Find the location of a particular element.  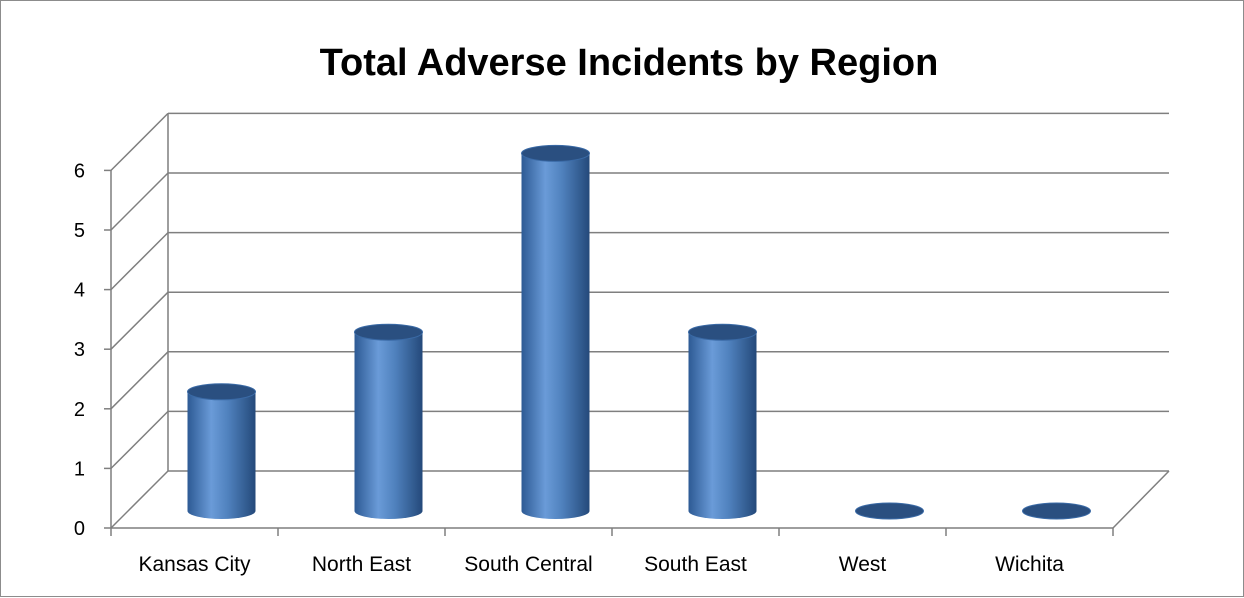

chart-title: Total Adverse Incidents by Region is located at coordinates (629, 63).